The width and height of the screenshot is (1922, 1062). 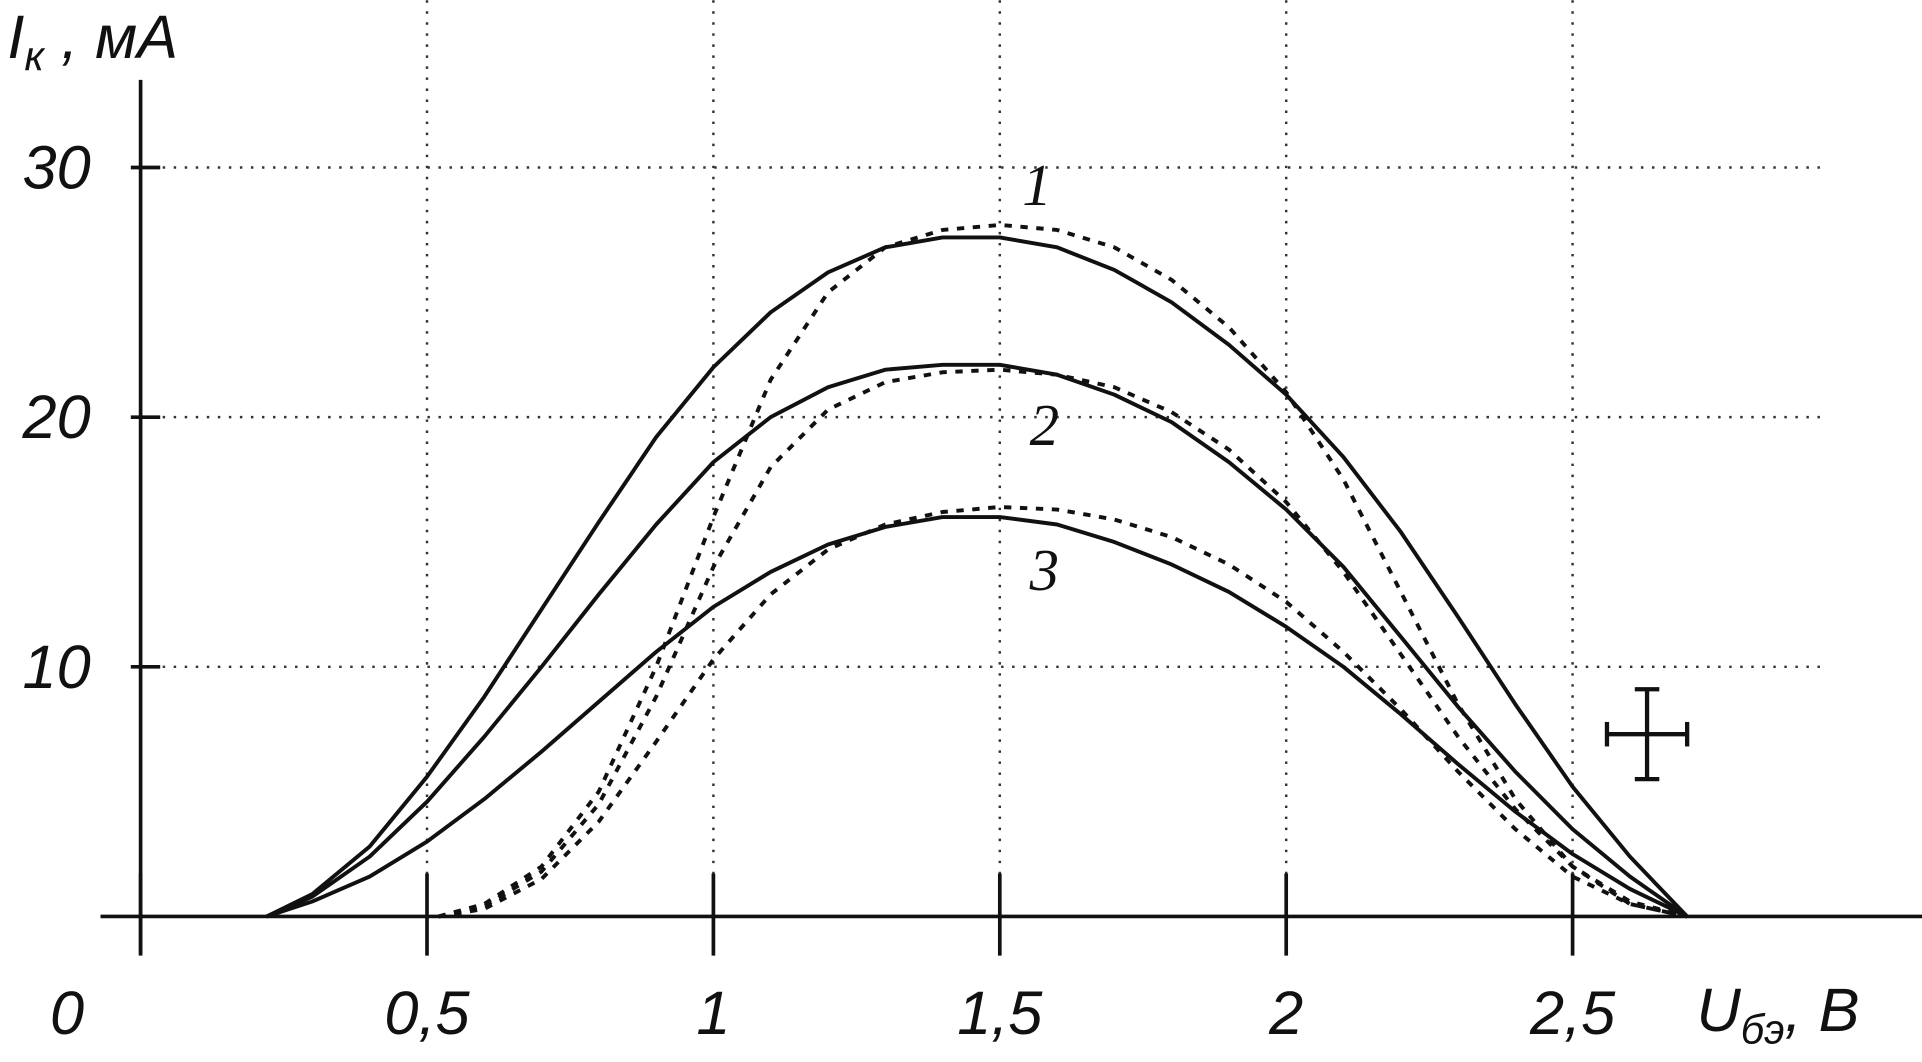 What do you see at coordinates (1044, 570) in the screenshot?
I see `curve-label: 3` at bounding box center [1044, 570].